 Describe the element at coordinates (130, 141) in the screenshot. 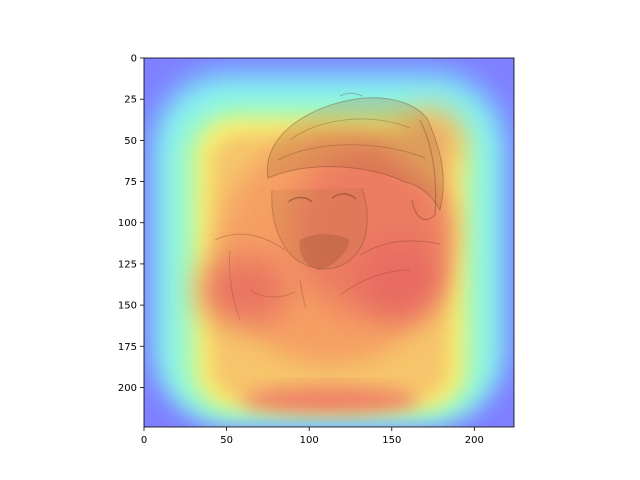

I see `y-tick-label: 50` at that location.